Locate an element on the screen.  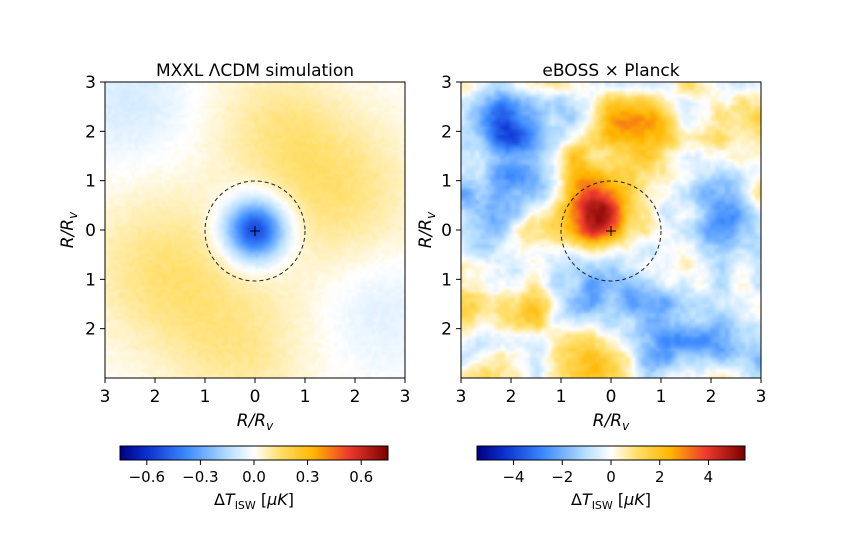
panel-left-title: MXXL ΛCDM simulation is located at coordinates (255, 71).